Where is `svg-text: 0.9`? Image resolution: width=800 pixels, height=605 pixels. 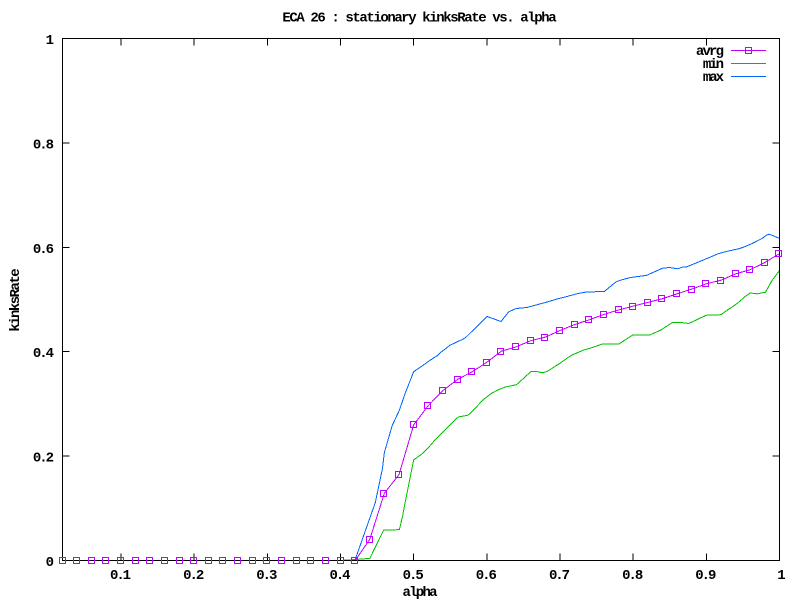 svg-text: 0.9 is located at coordinates (705, 576).